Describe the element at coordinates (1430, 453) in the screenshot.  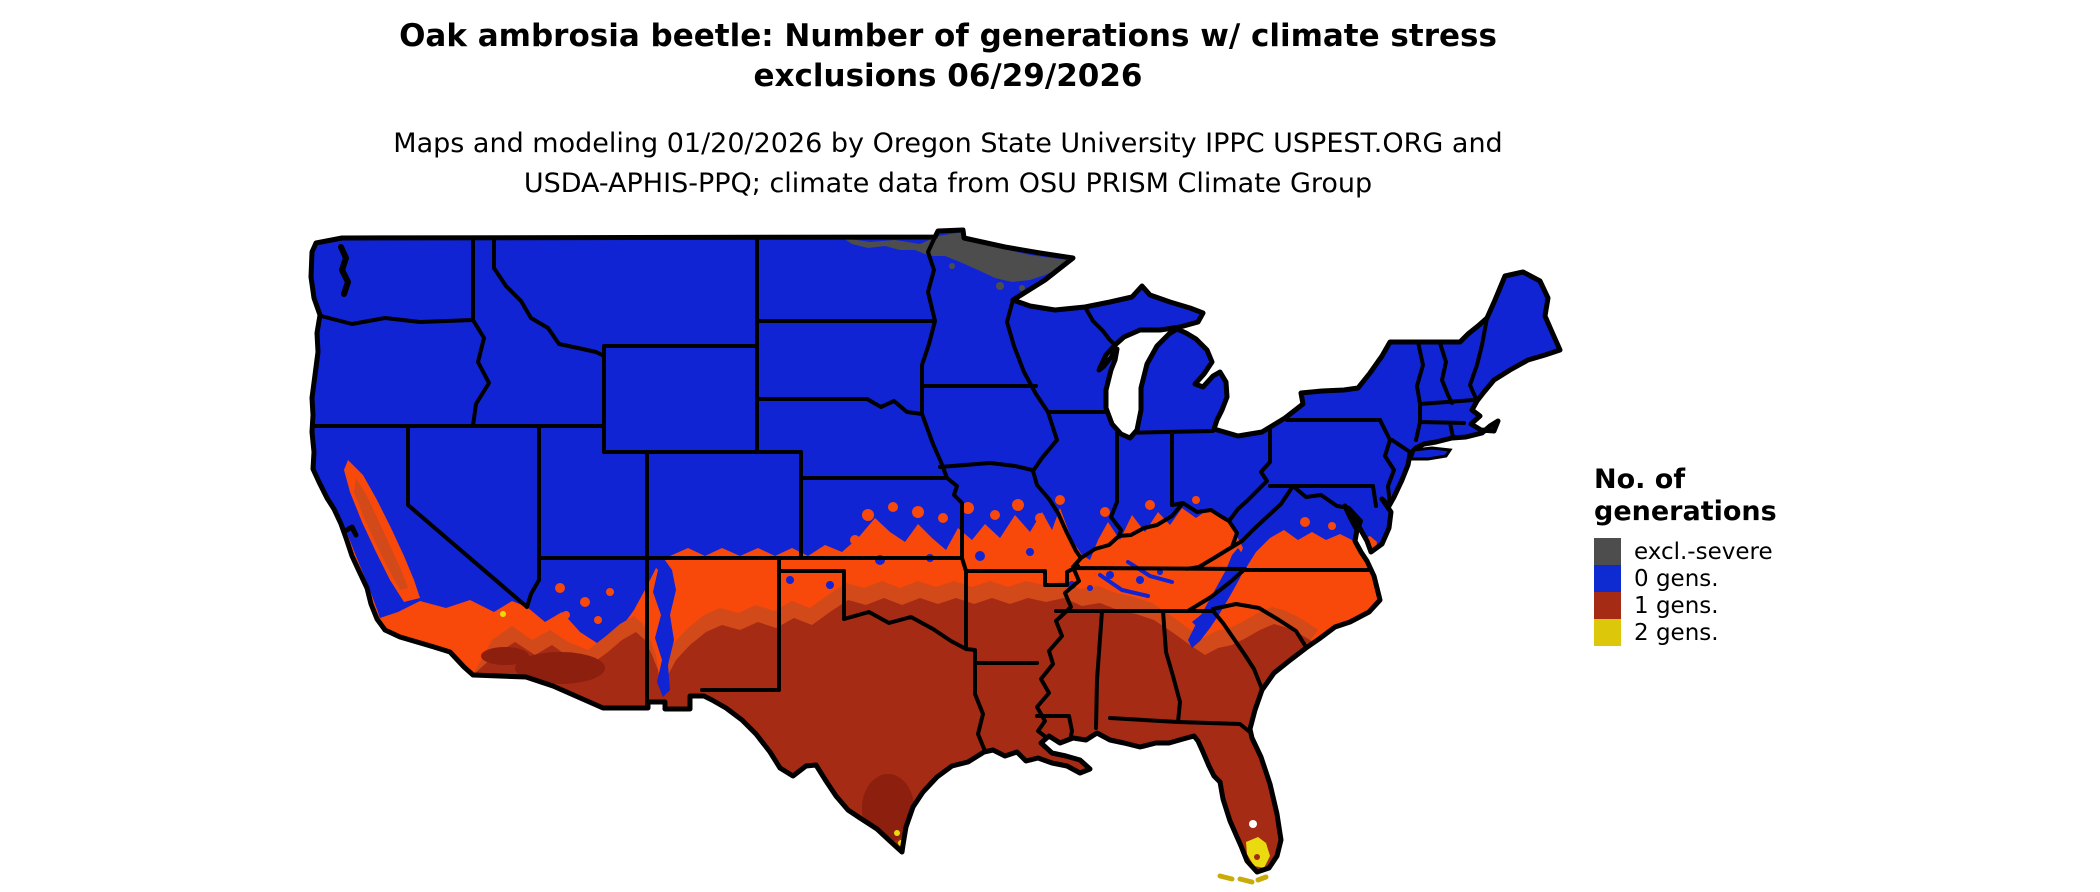
I see `long-island` at that location.